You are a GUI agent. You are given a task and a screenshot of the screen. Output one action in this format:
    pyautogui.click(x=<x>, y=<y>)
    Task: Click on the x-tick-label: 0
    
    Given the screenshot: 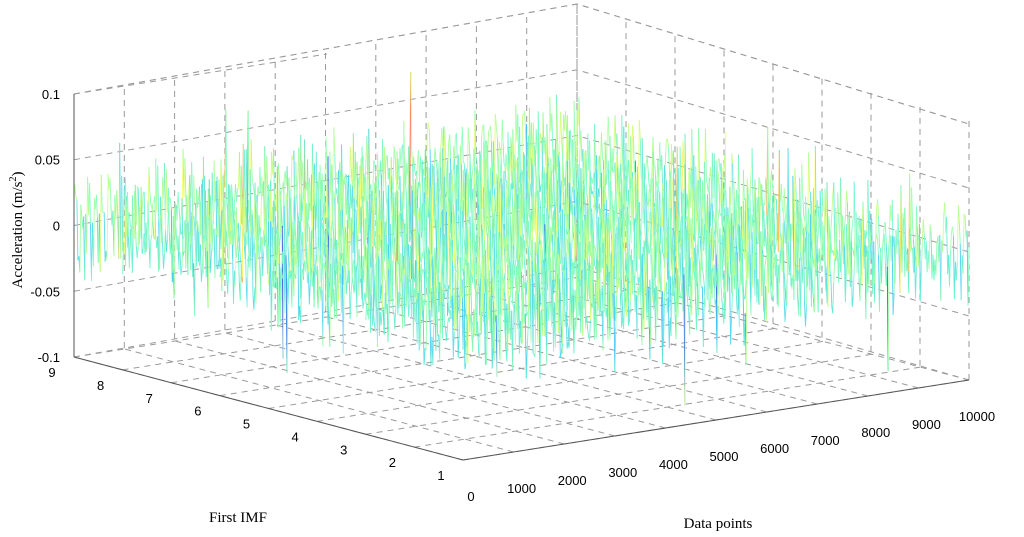 What is the action you would take?
    pyautogui.click(x=470, y=496)
    